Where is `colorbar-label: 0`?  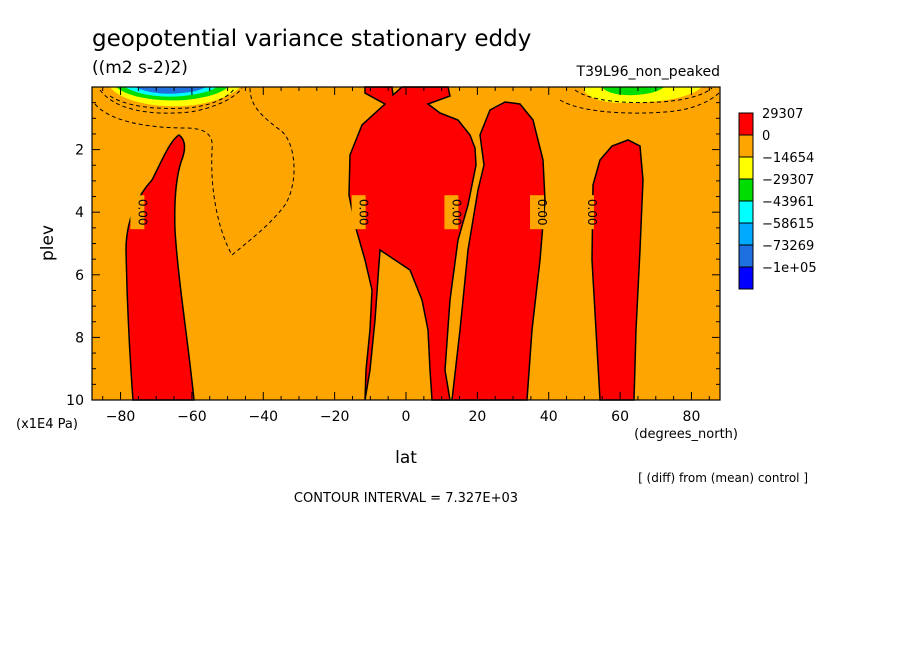
colorbar-label: 0 is located at coordinates (766, 136).